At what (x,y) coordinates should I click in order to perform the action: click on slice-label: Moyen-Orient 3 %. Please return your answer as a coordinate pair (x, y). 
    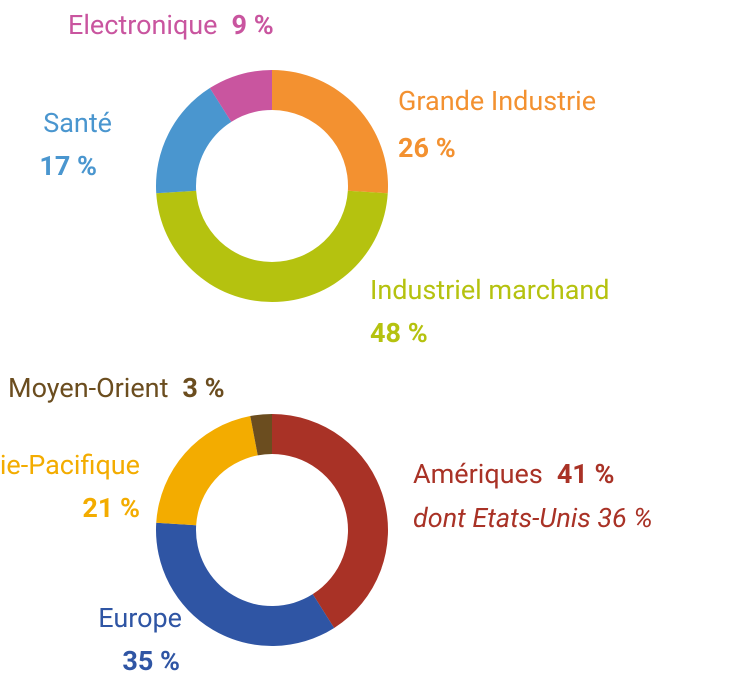
    Looking at the image, I should click on (116, 388).